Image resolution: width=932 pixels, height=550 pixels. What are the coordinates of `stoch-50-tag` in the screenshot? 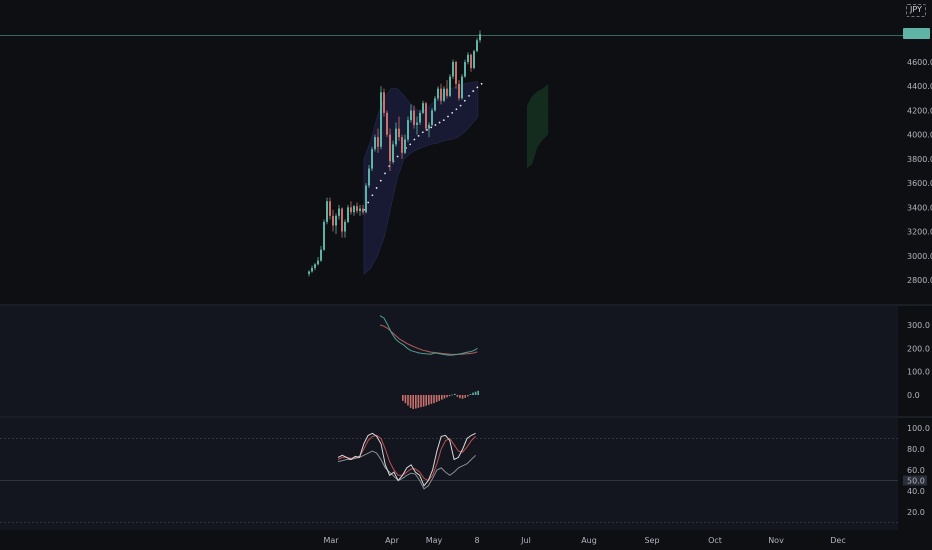 It's located at (915, 480).